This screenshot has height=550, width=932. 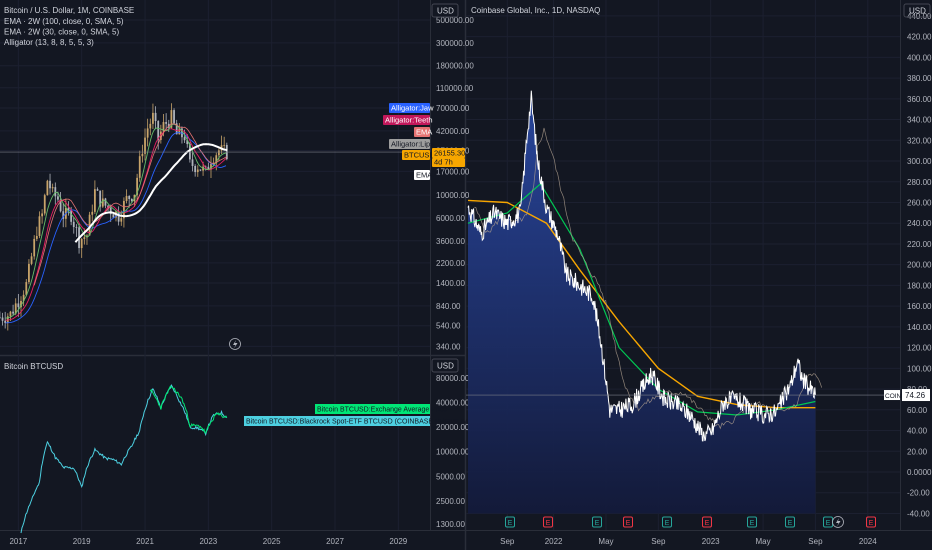 I want to click on y-tick-label: 180.00, so click(x=919, y=285).